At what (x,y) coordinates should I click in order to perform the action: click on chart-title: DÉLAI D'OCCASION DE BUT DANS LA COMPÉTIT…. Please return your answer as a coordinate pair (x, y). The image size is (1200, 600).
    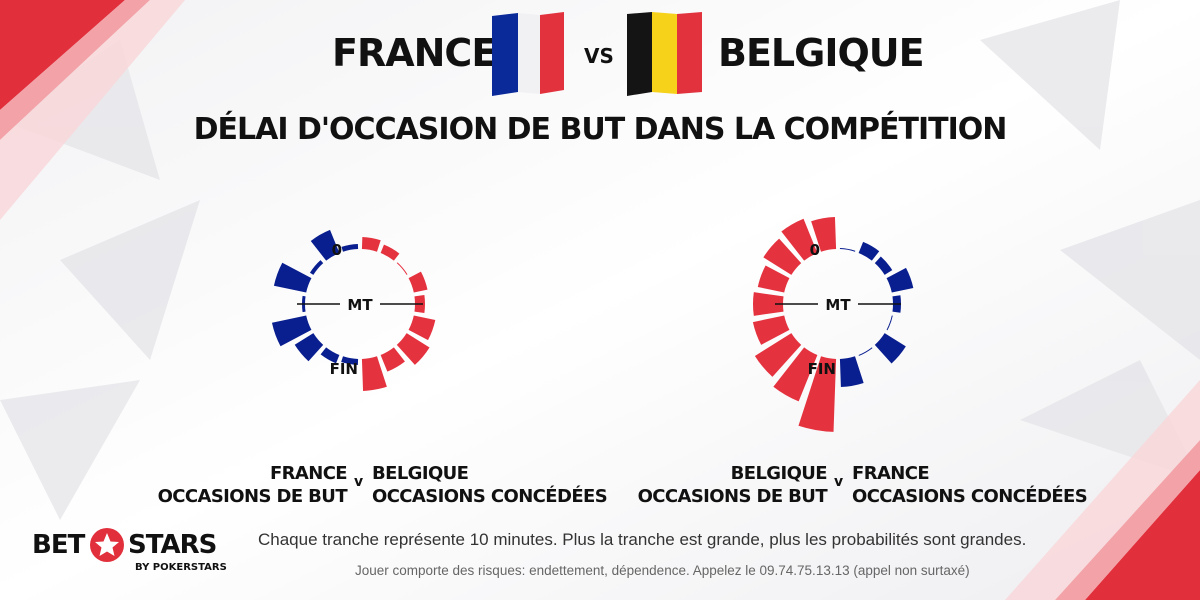
    Looking at the image, I should click on (600, 129).